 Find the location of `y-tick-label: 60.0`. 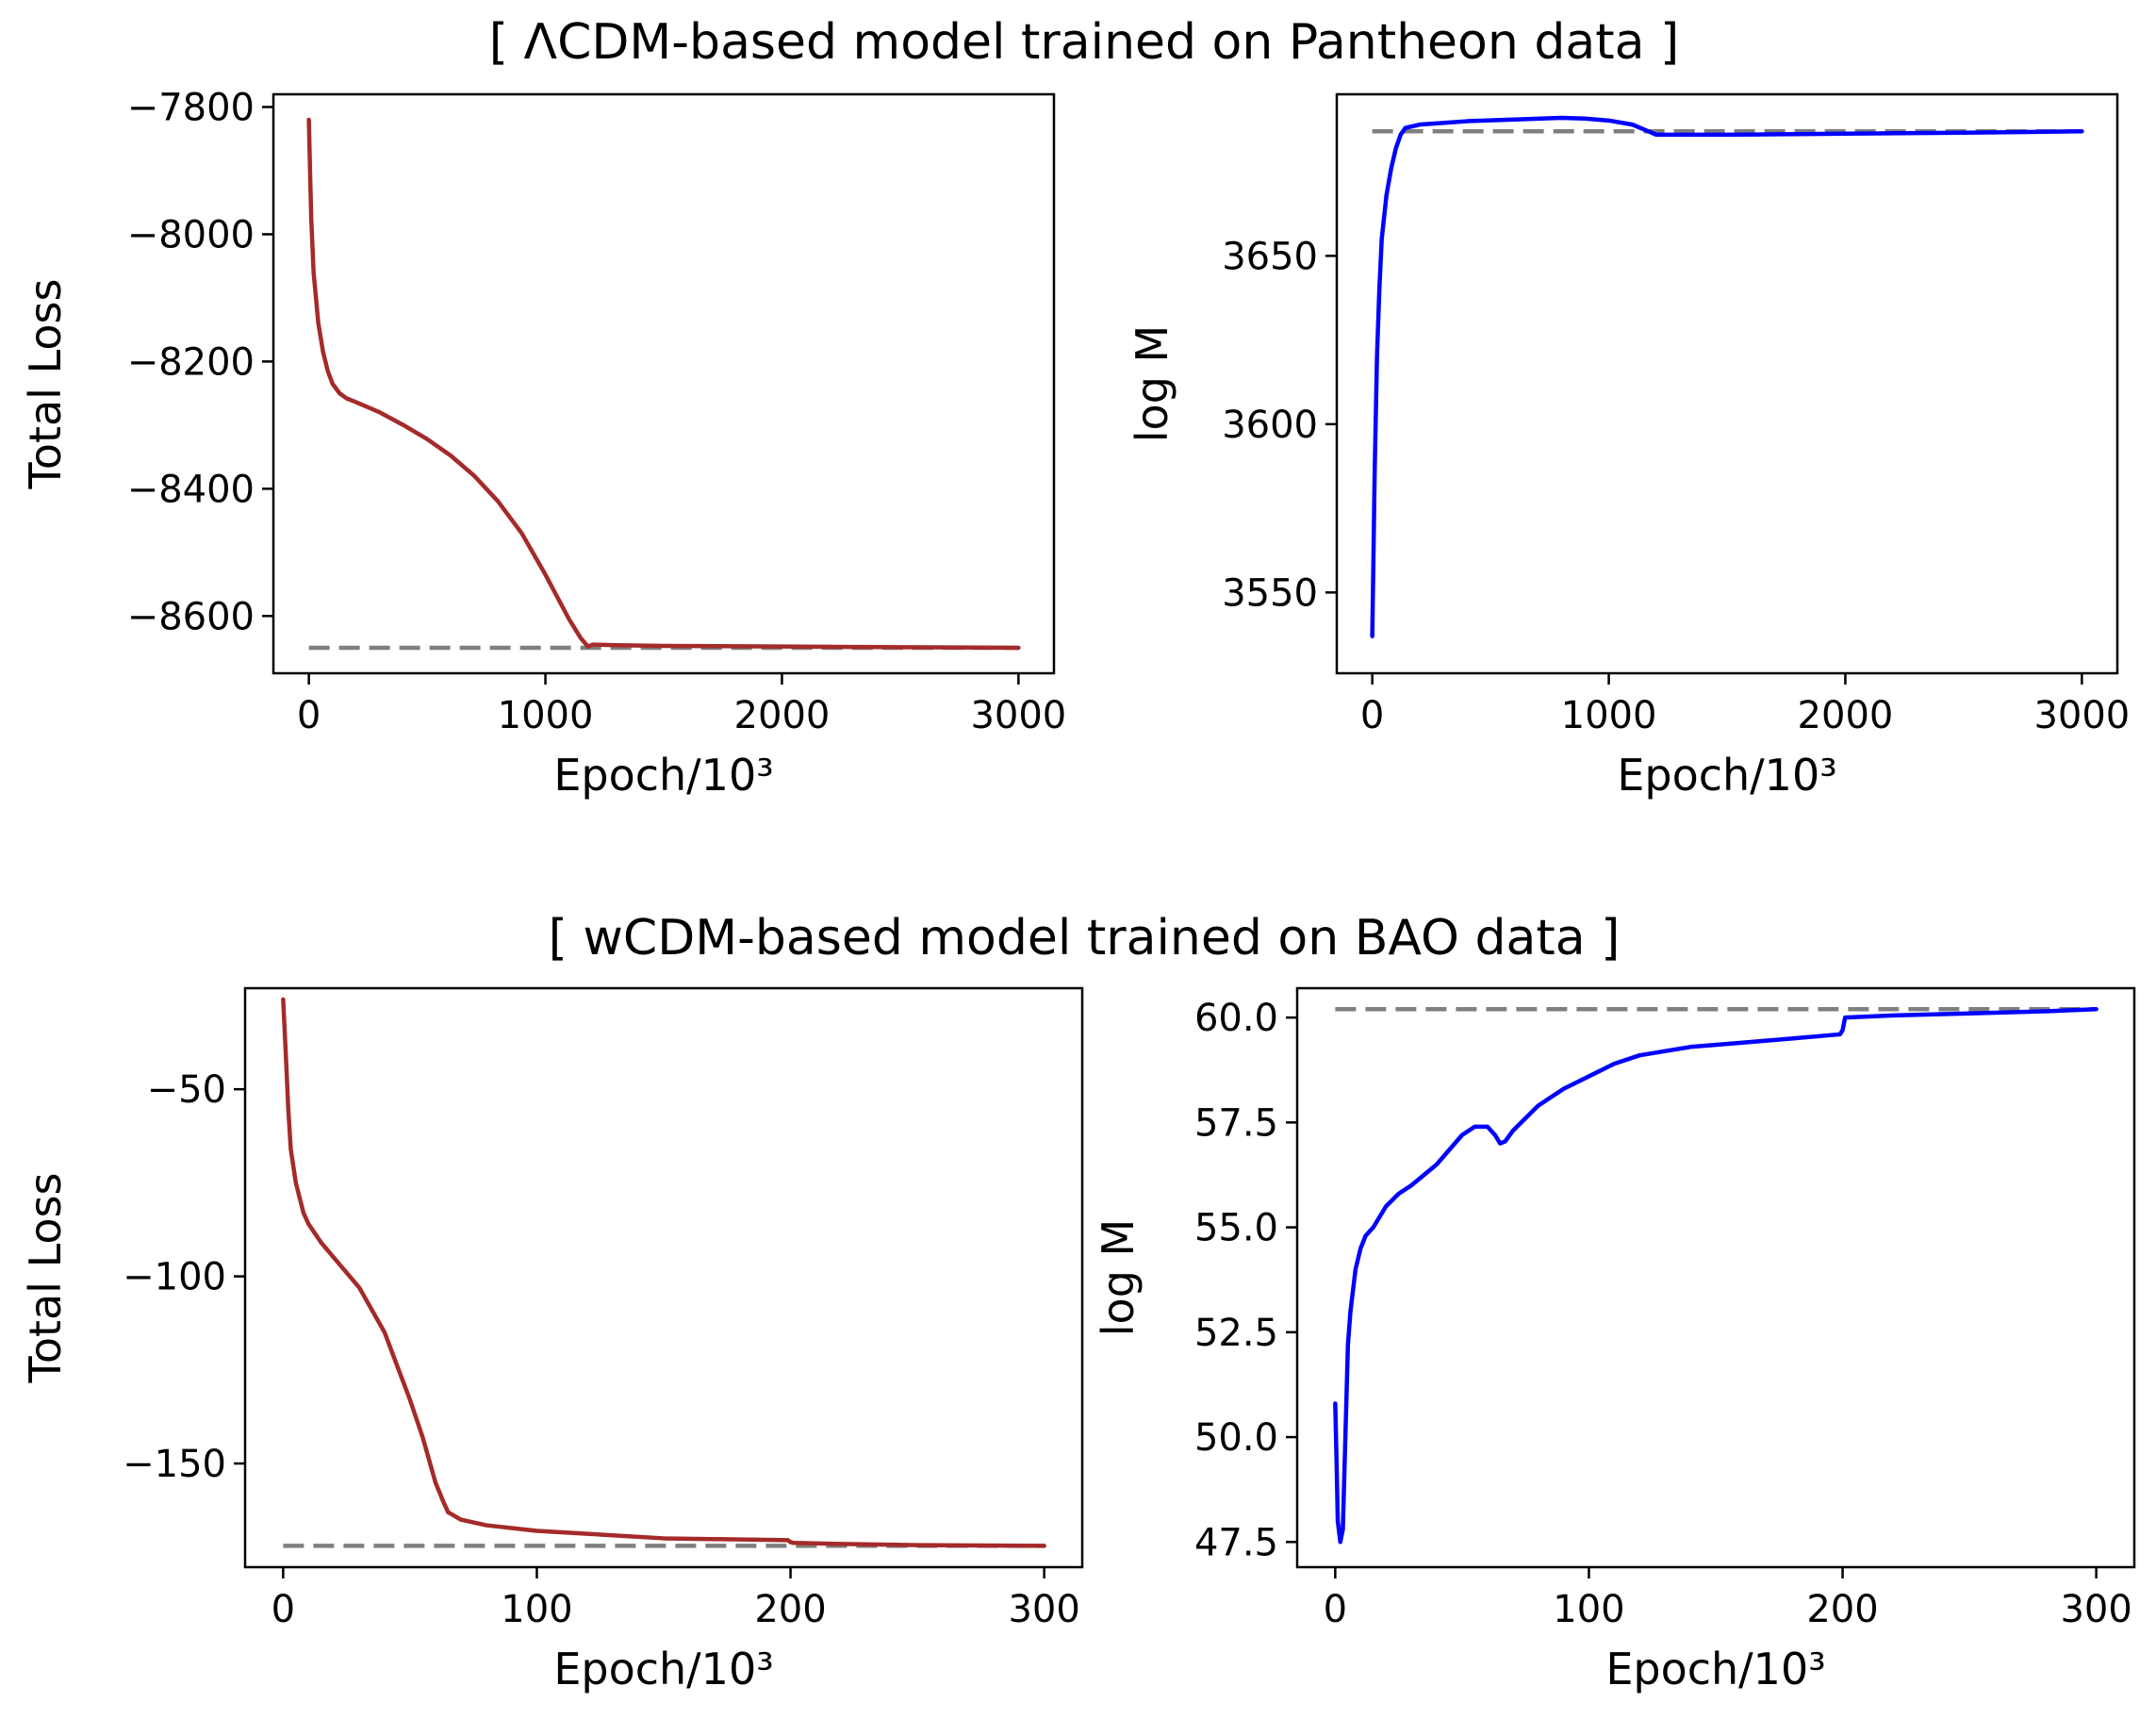

y-tick-label: 60.0 is located at coordinates (1236, 1018).